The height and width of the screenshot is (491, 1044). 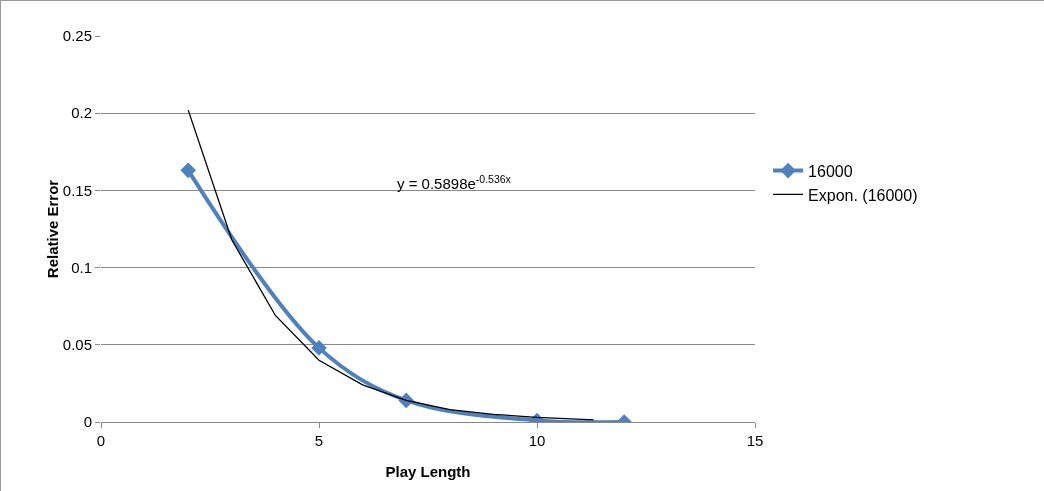 What do you see at coordinates (830, 171) in the screenshot?
I see `legend-label: 16000` at bounding box center [830, 171].